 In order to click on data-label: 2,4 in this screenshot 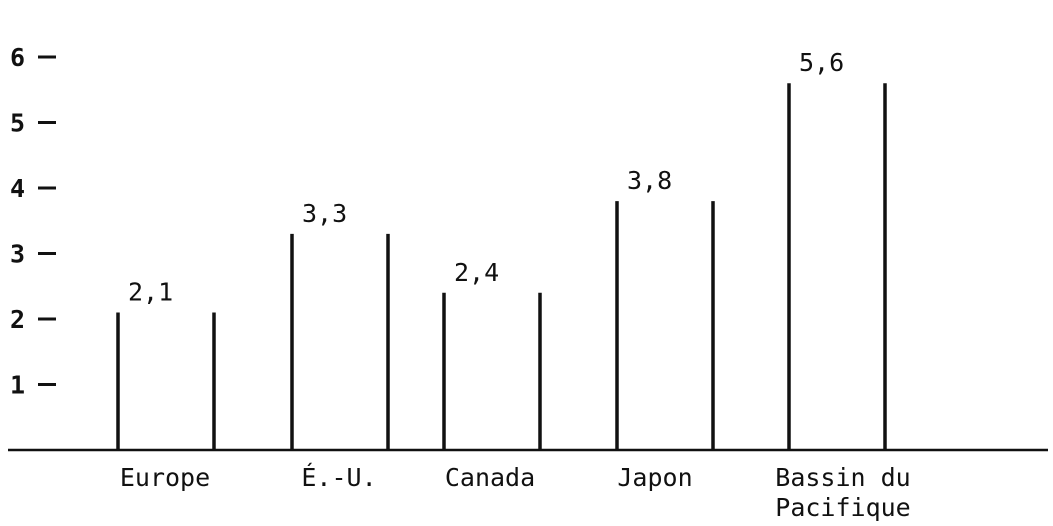, I will do `click(476, 272)`.